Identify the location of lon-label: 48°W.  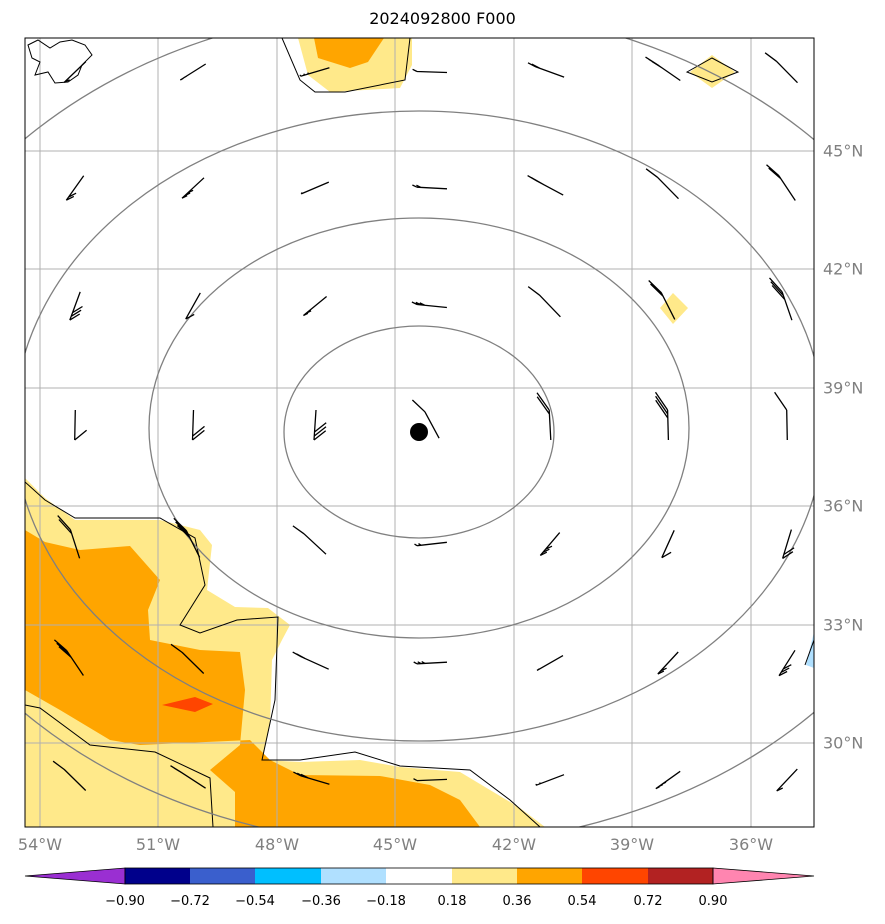
(277, 844).